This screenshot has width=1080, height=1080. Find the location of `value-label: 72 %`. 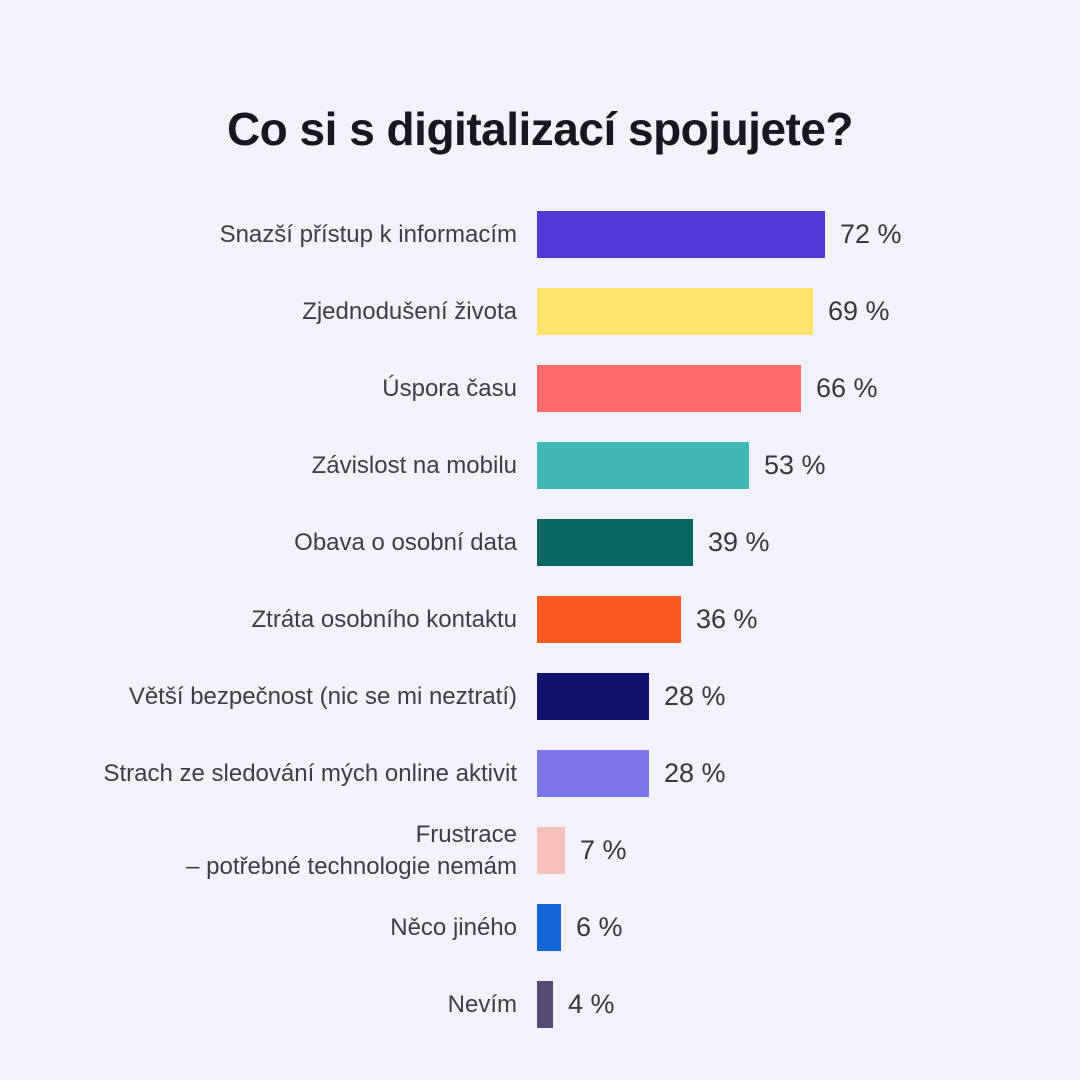

value-label: 72 % is located at coordinates (871, 234).